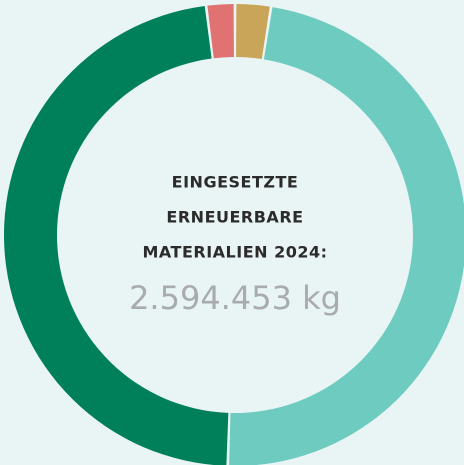 The height and width of the screenshot is (465, 464). Describe the element at coordinates (234, 217) in the screenshot. I see `center-title: ERNEUERBARE` at that location.